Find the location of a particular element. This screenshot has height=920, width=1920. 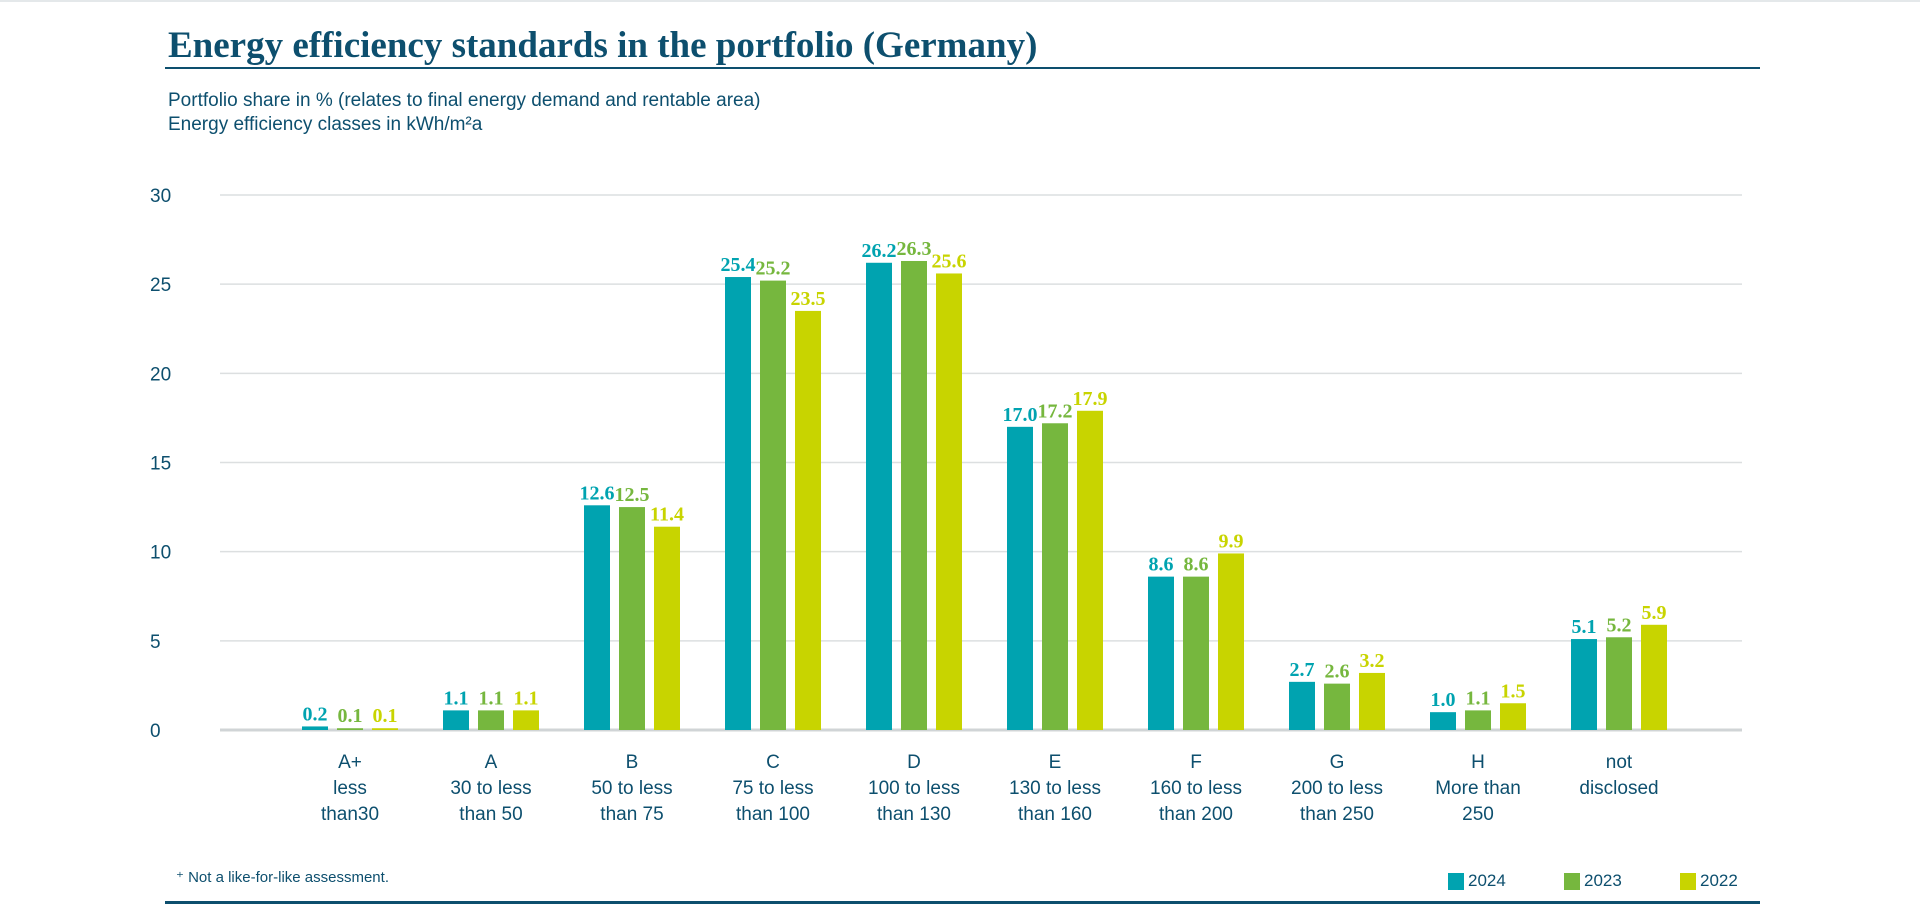

title-rule is located at coordinates (962, 68).